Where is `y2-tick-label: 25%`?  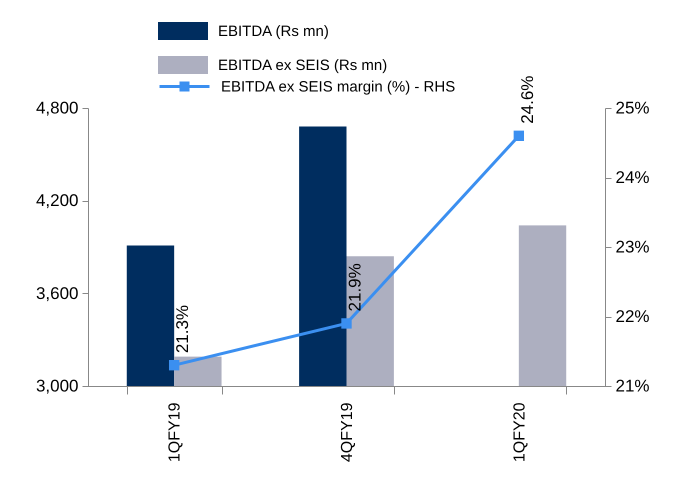 y2-tick-label: 25% is located at coordinates (633, 108).